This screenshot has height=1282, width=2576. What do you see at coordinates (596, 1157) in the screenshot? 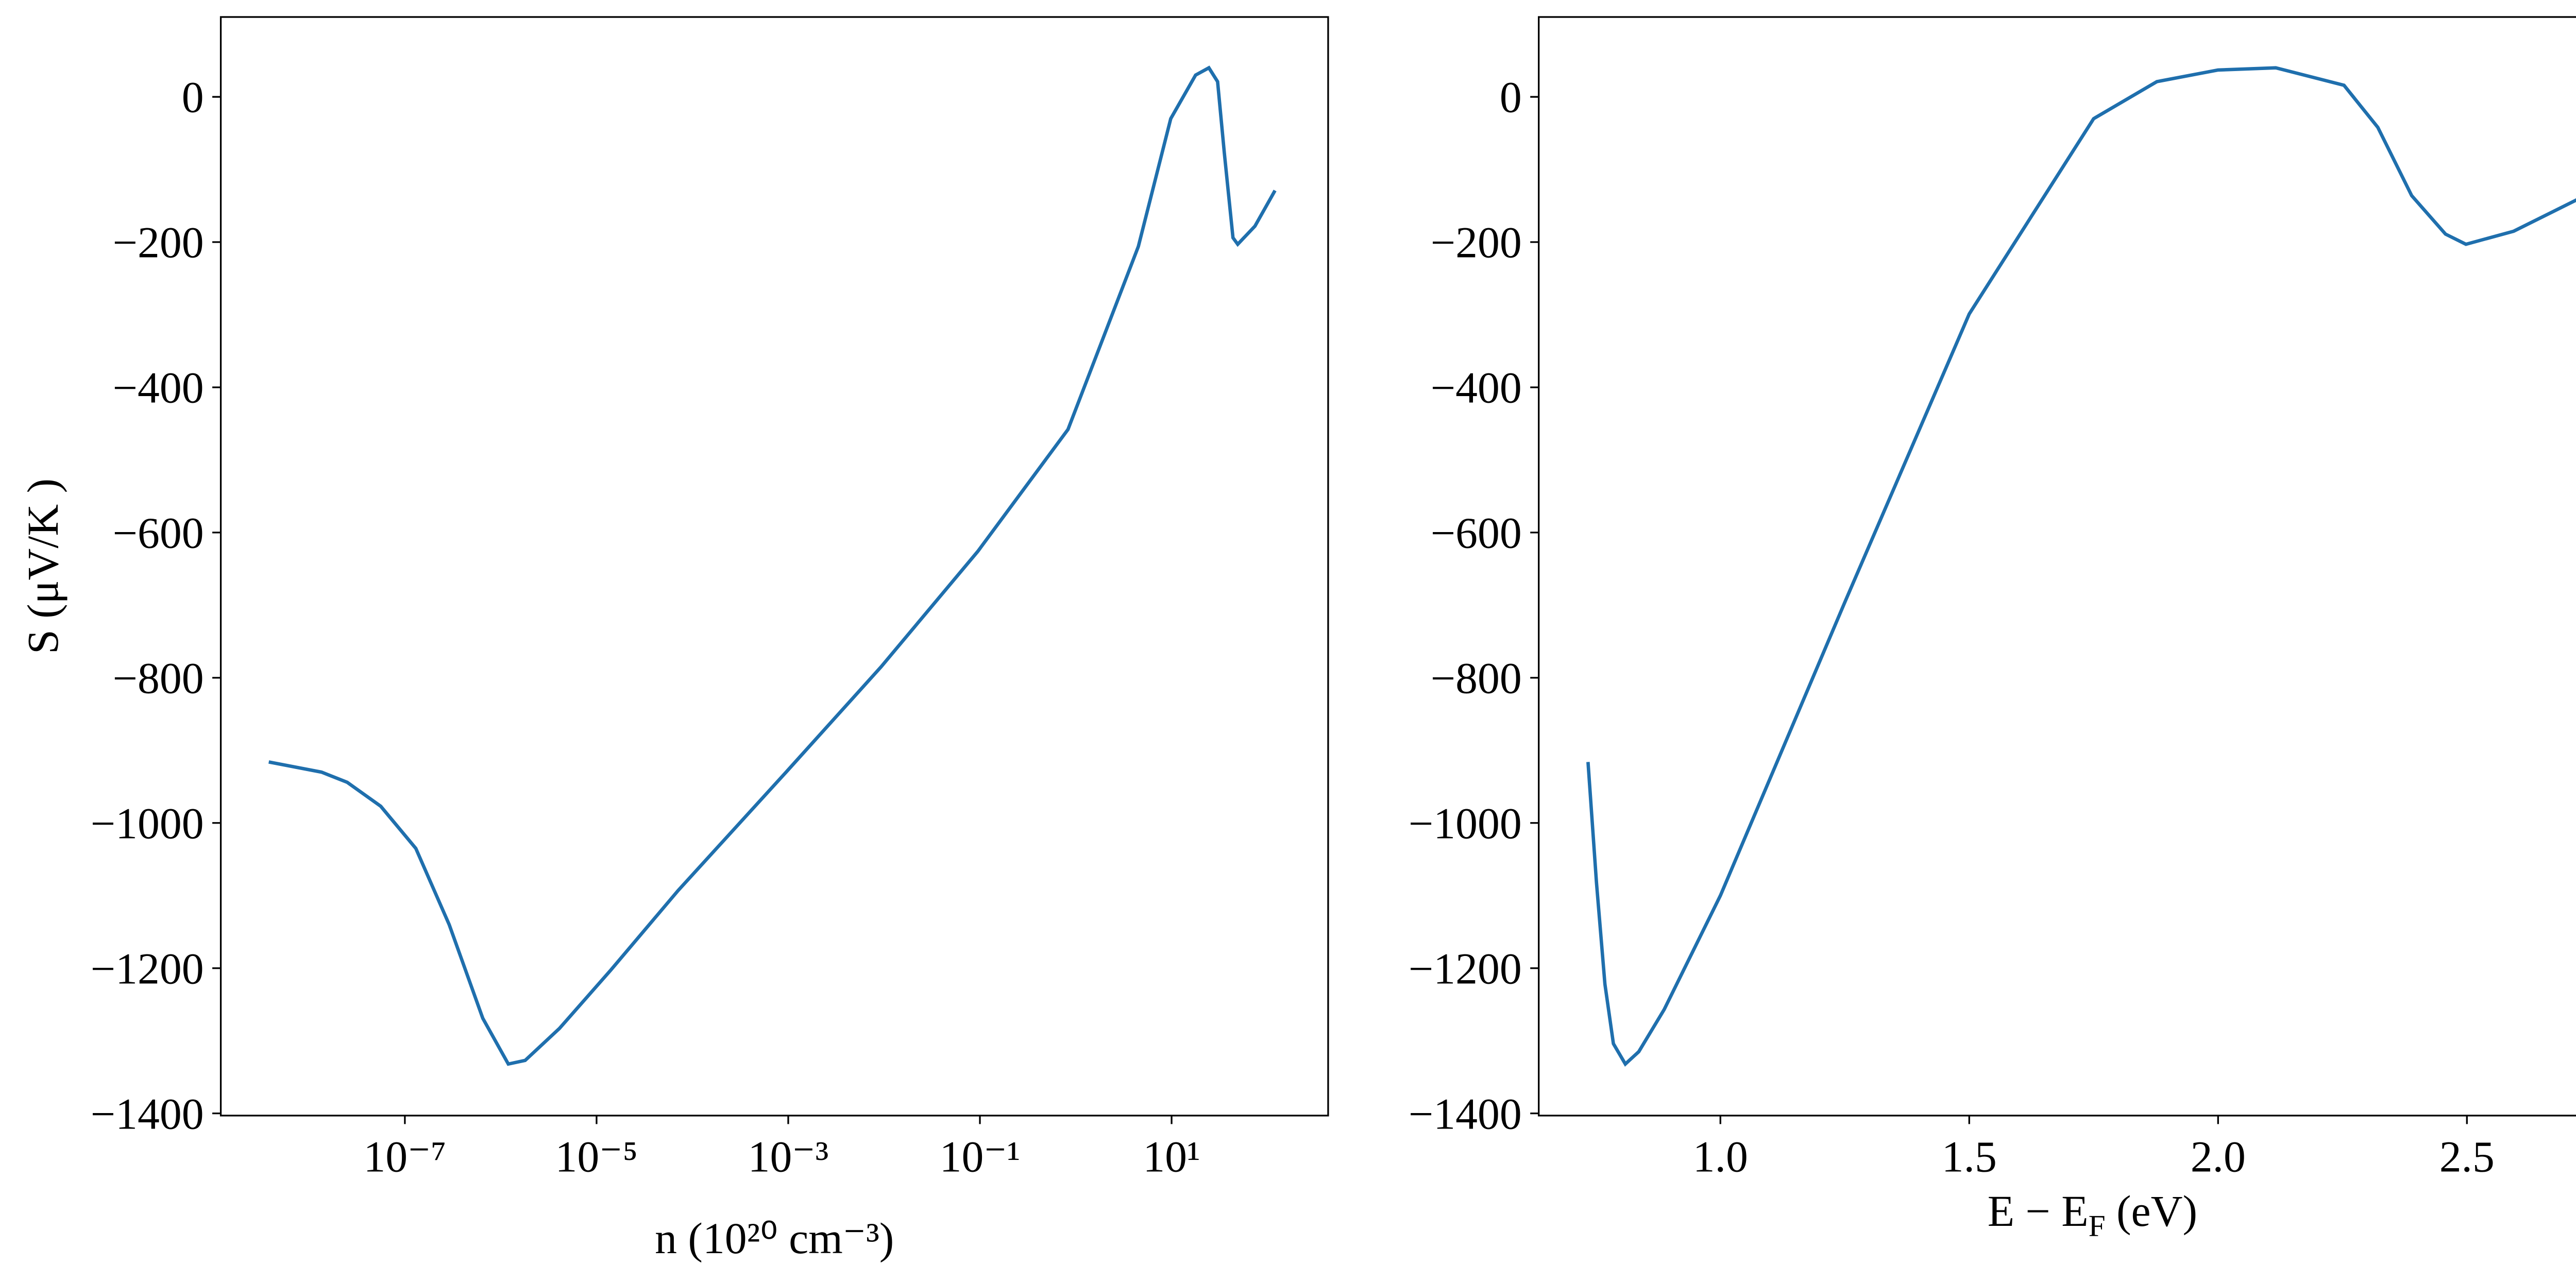
I see `x-tick-label: 10⁻⁵` at bounding box center [596, 1157].